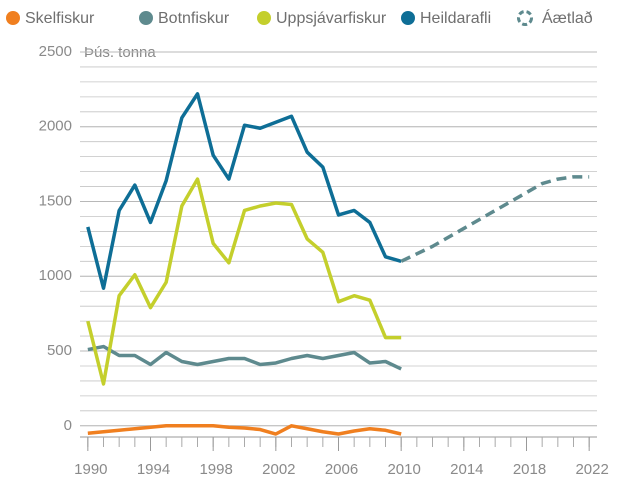 The image size is (639, 495). I want to click on x-tick-label: 2010, so click(403, 469).